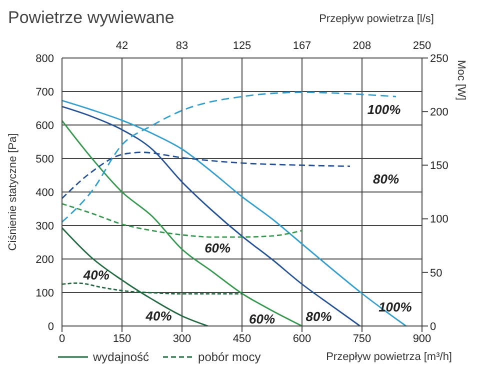  Describe the element at coordinates (45, 58) in the screenshot. I see `y-tick-label: 800` at that location.